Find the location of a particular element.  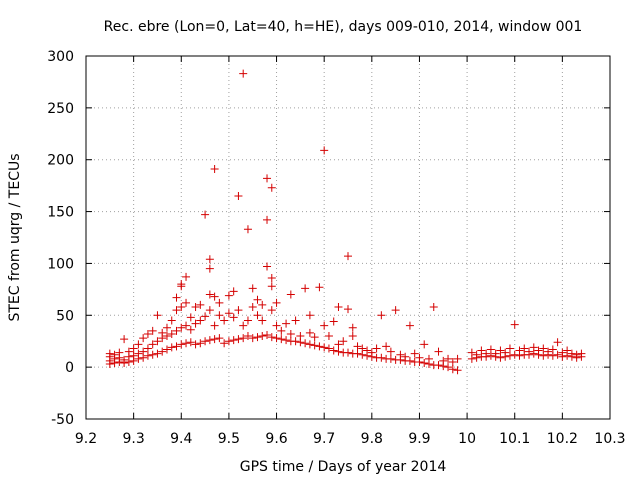

y-tick-label: 0 is located at coordinates (69, 368).